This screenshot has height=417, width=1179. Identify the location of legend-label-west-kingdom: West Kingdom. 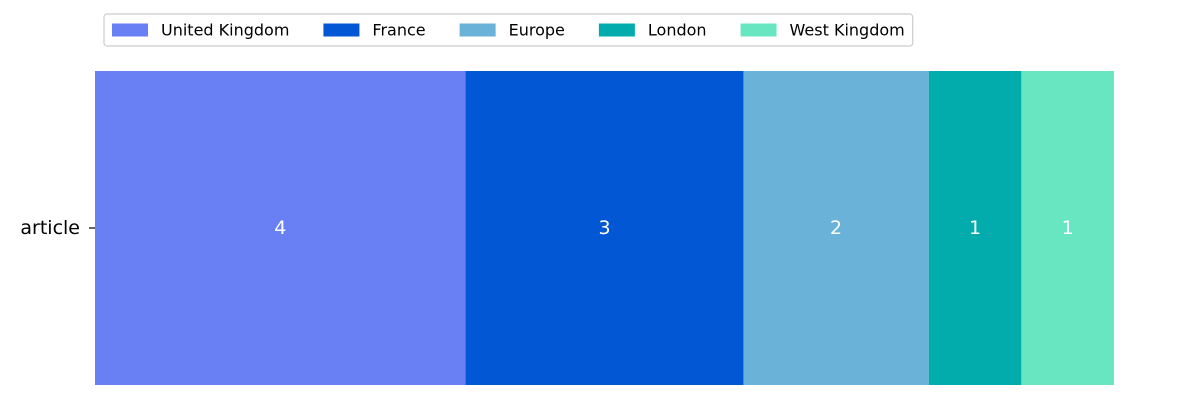
(847, 30).